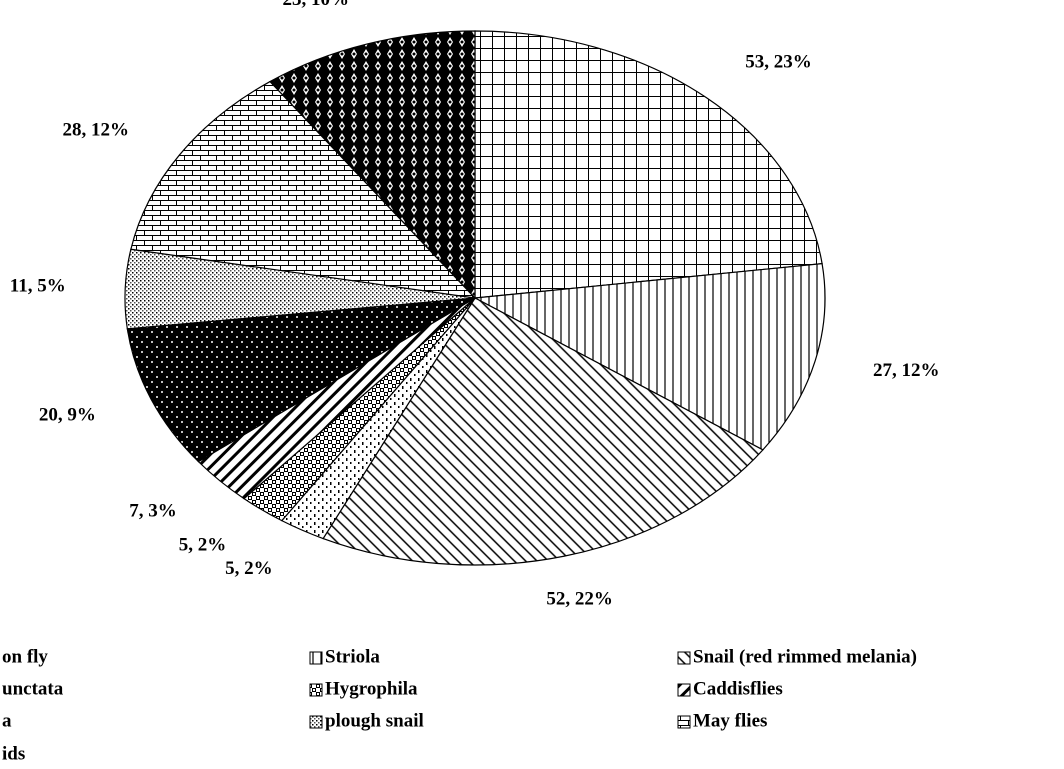  What do you see at coordinates (371, 688) in the screenshot?
I see `legend-label: Hygrophila` at bounding box center [371, 688].